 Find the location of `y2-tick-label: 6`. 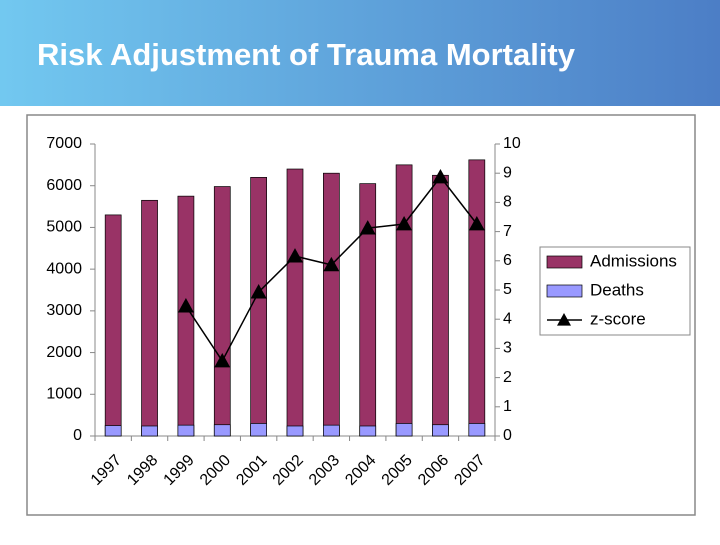

y2-tick-label: 6 is located at coordinates (507, 260).